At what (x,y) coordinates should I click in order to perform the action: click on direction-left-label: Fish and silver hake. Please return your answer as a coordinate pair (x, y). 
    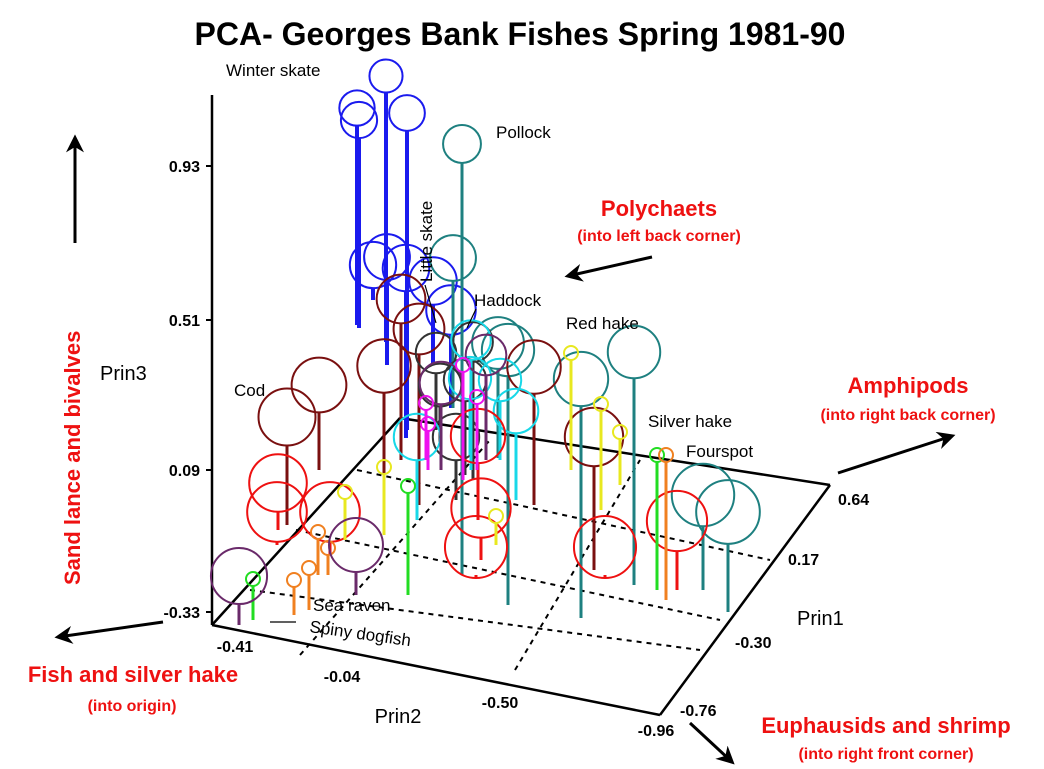
    Looking at the image, I should click on (133, 674).